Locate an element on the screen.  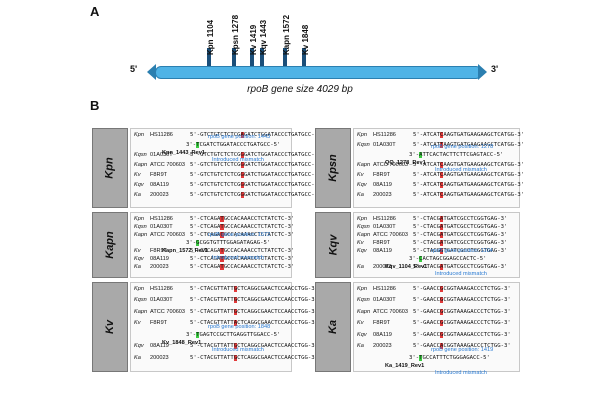
primer-name-label: Ka_1419_Rev1 is located at coordinates (405, 365).